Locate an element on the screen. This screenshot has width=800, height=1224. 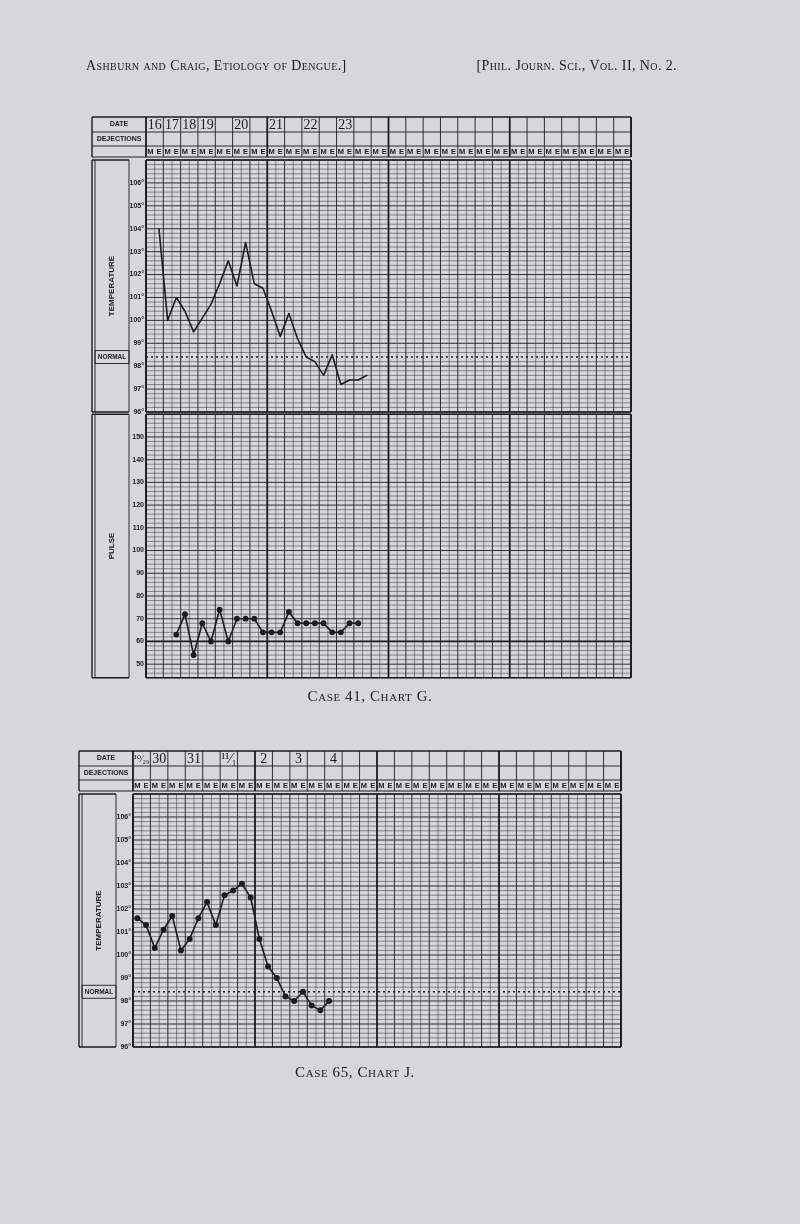
text: 18 is located at coordinates (189, 125).